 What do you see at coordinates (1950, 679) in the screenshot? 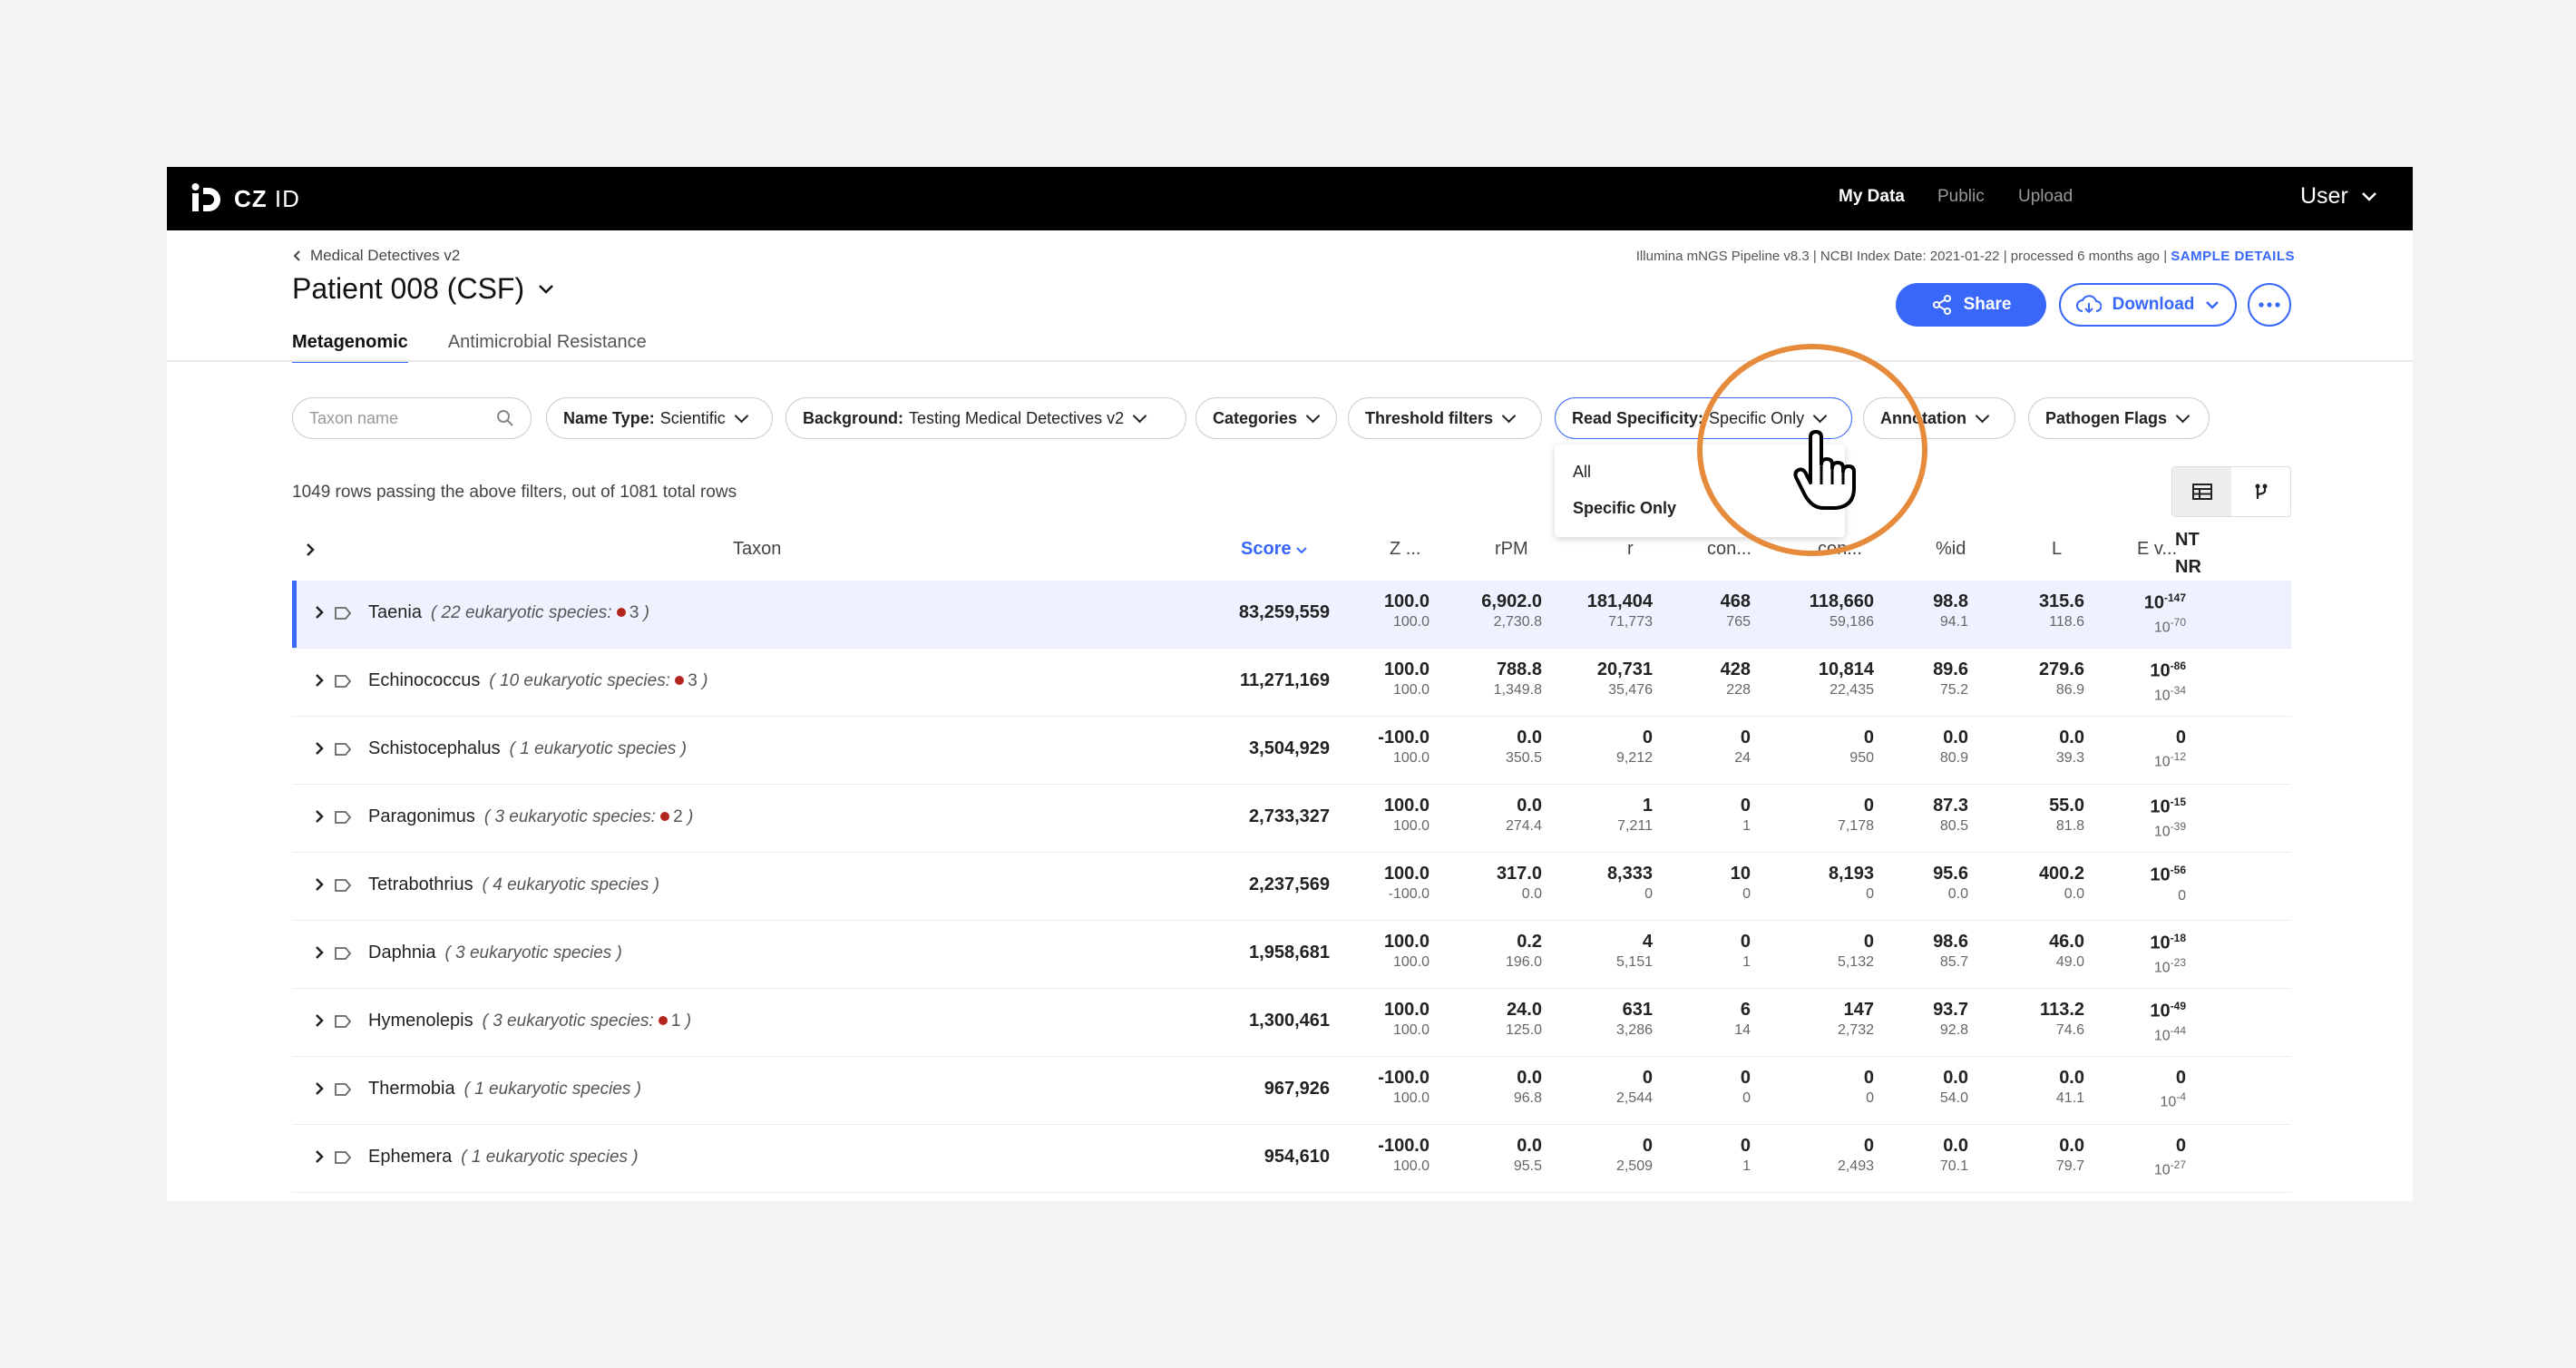
I see `percent-id-cell: 89.6 75.2` at bounding box center [1950, 679].